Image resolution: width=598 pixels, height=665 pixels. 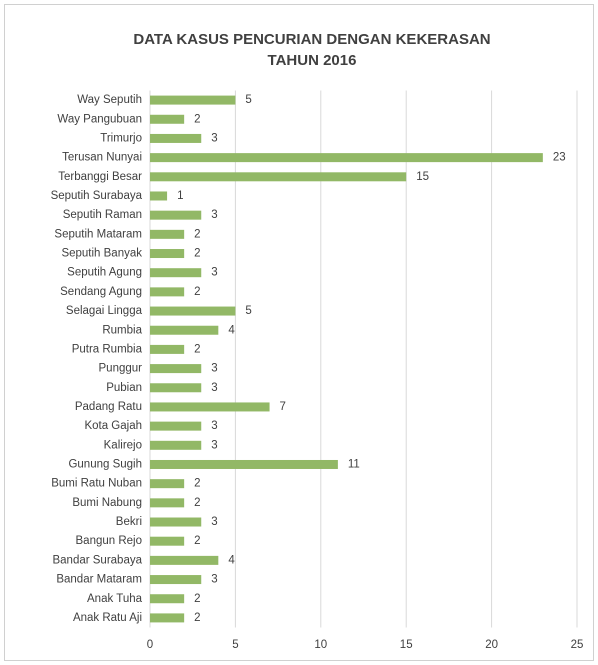 What do you see at coordinates (107, 618) in the screenshot?
I see `y-tick-label: Anak Ratu Aji` at bounding box center [107, 618].